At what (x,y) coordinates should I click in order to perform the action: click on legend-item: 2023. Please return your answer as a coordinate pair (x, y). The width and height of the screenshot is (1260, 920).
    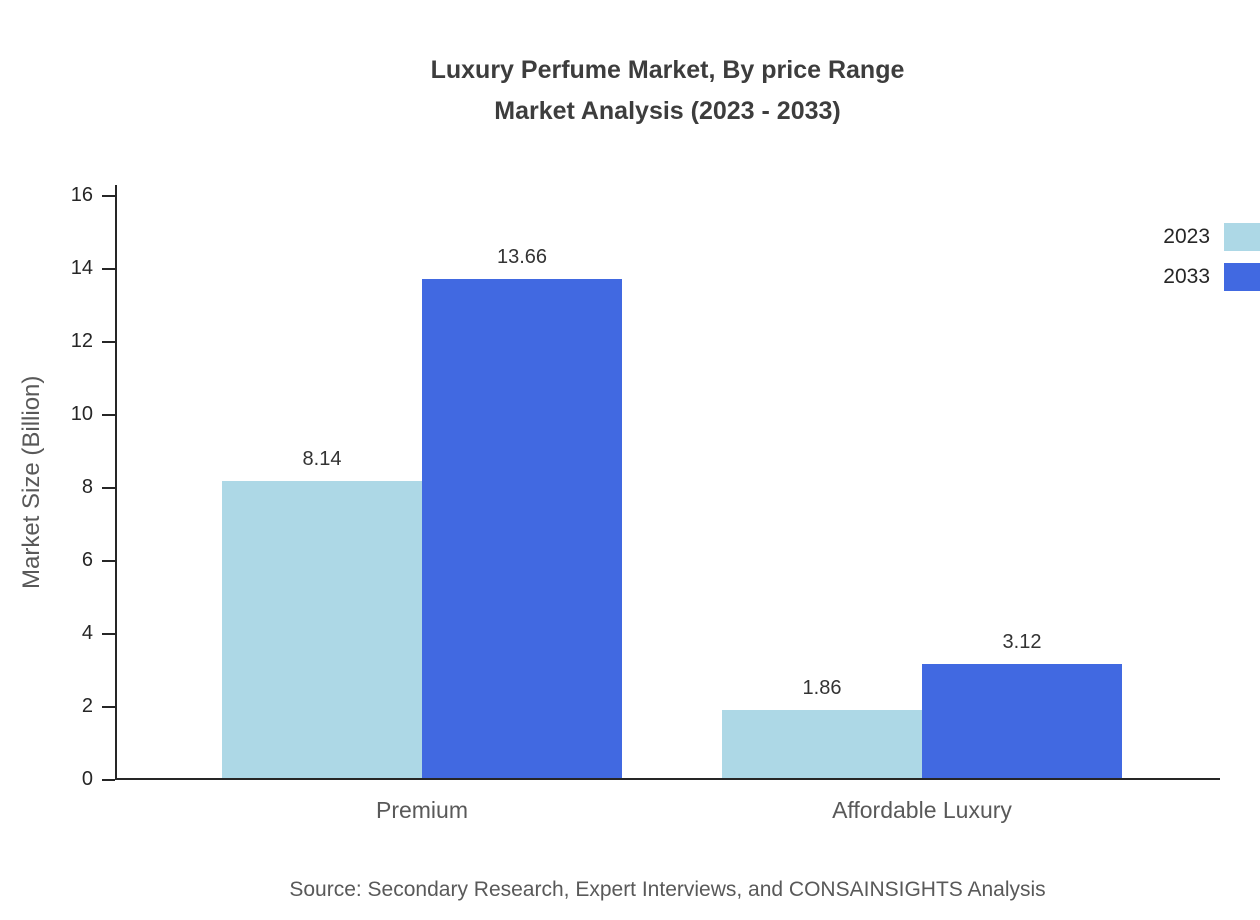
    Looking at the image, I should click on (1211, 237).